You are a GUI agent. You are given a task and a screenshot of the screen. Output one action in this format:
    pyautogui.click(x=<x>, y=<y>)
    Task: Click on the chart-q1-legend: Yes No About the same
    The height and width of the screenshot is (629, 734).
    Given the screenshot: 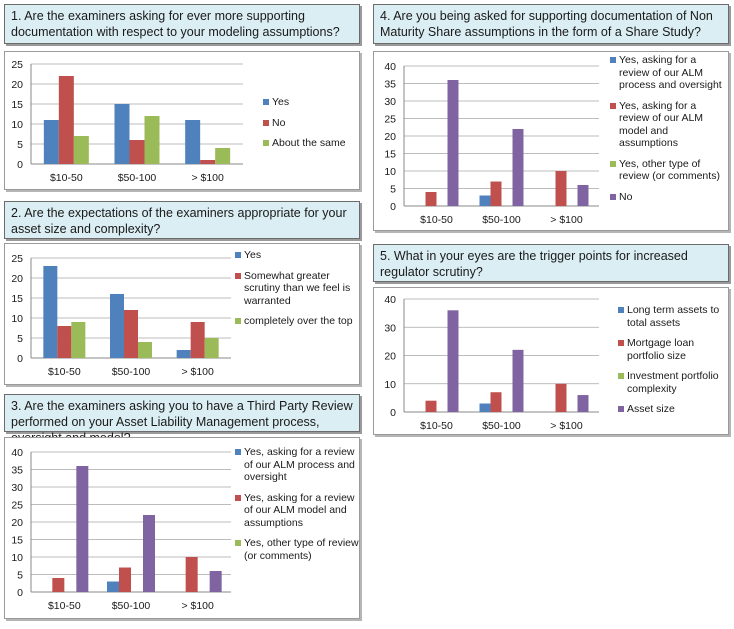 What is the action you would take?
    pyautogui.click(x=310, y=127)
    